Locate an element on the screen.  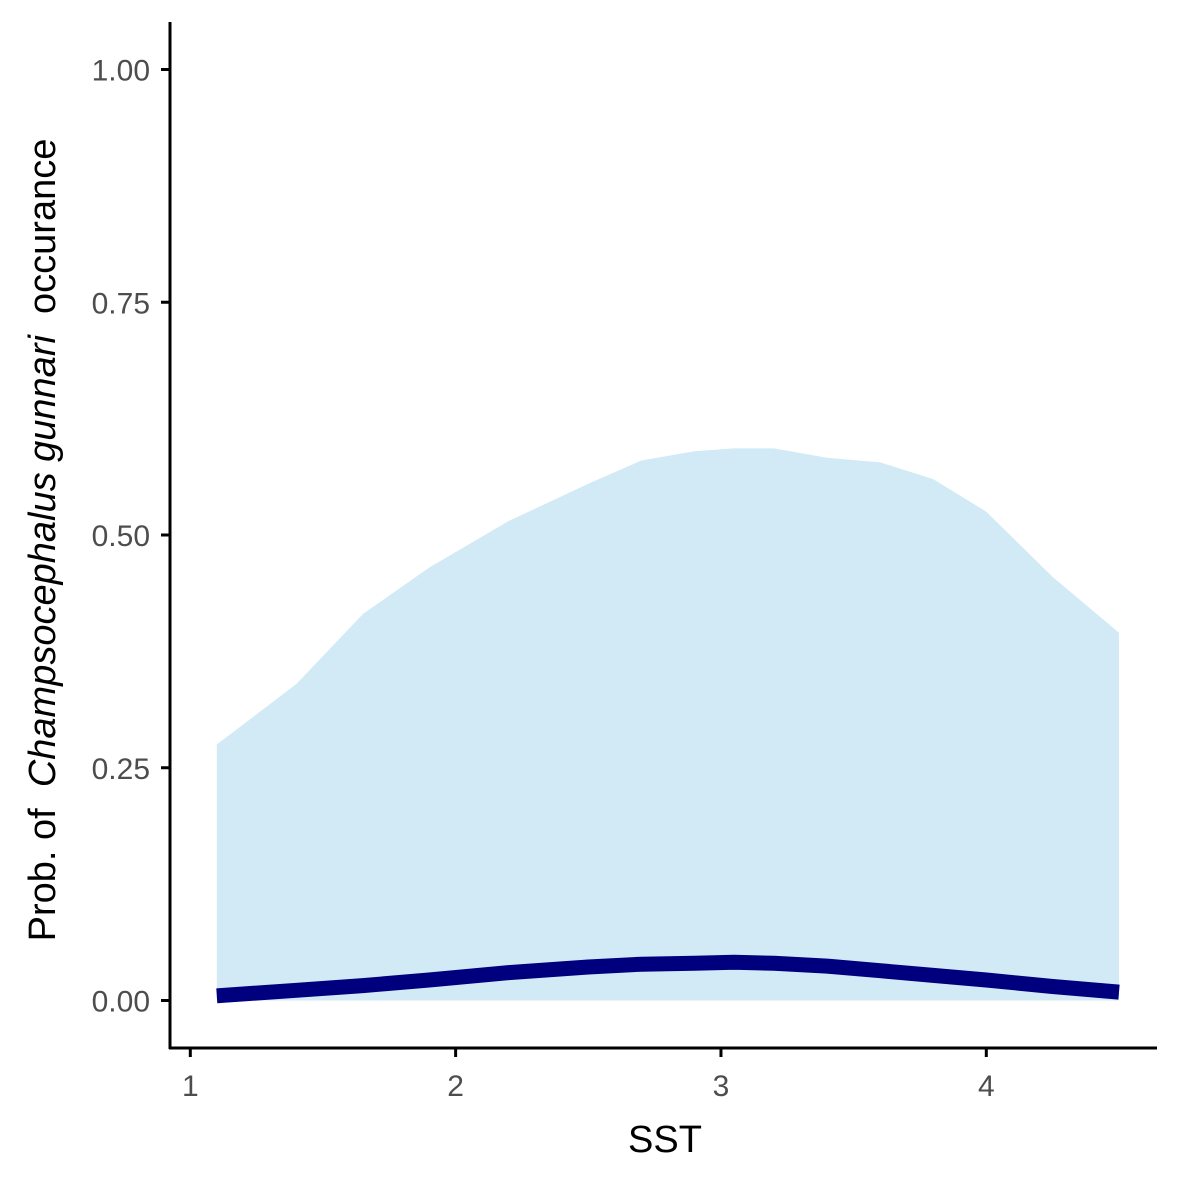
y-tick-label: 0.00 is located at coordinates (121, 1002).